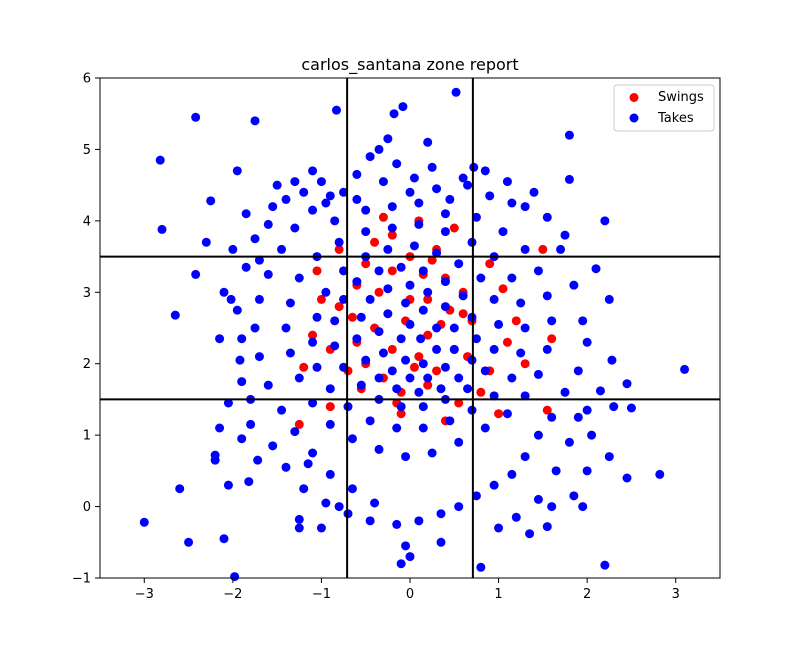  Describe the element at coordinates (144, 594) in the screenshot. I see `x-tick-label: −3` at that location.